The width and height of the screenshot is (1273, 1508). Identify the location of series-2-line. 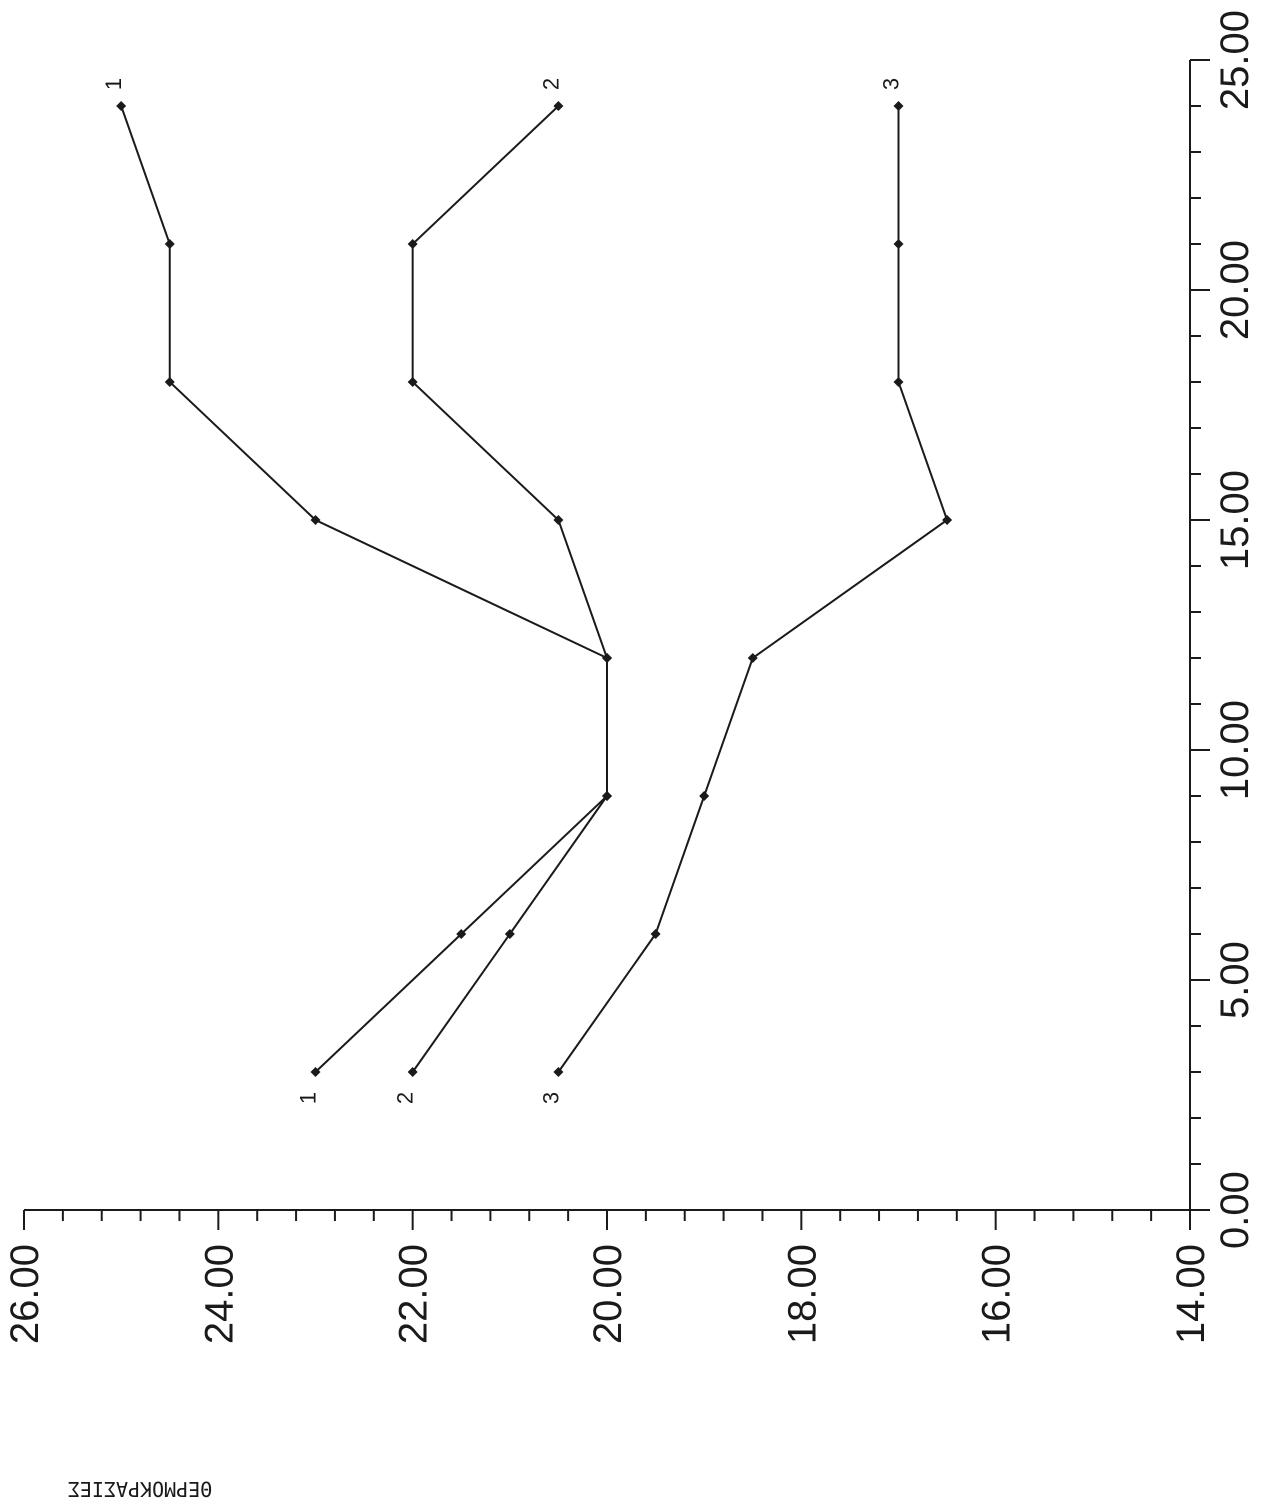
(510, 589).